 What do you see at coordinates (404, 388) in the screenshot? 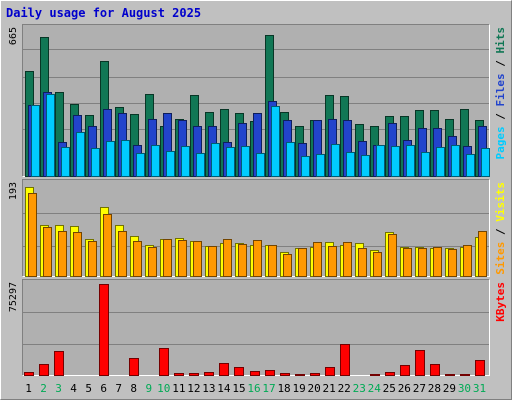
I see `x-tick-label-day-26: 26` at bounding box center [404, 388].